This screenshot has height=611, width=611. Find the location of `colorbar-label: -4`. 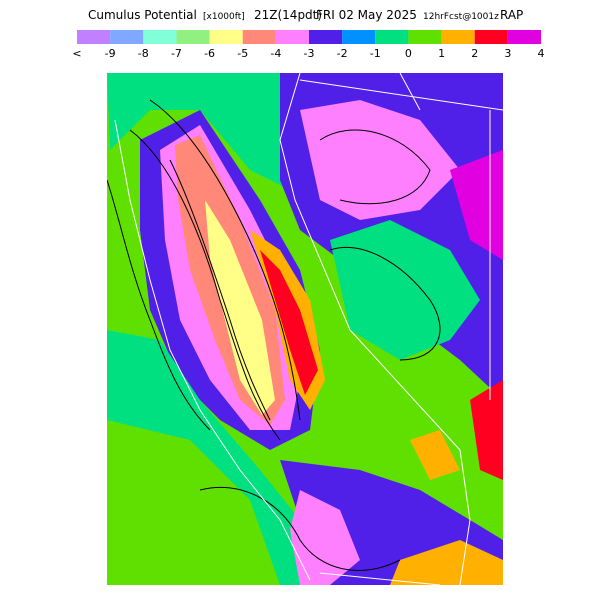

colorbar-label: -4 is located at coordinates (275, 53).